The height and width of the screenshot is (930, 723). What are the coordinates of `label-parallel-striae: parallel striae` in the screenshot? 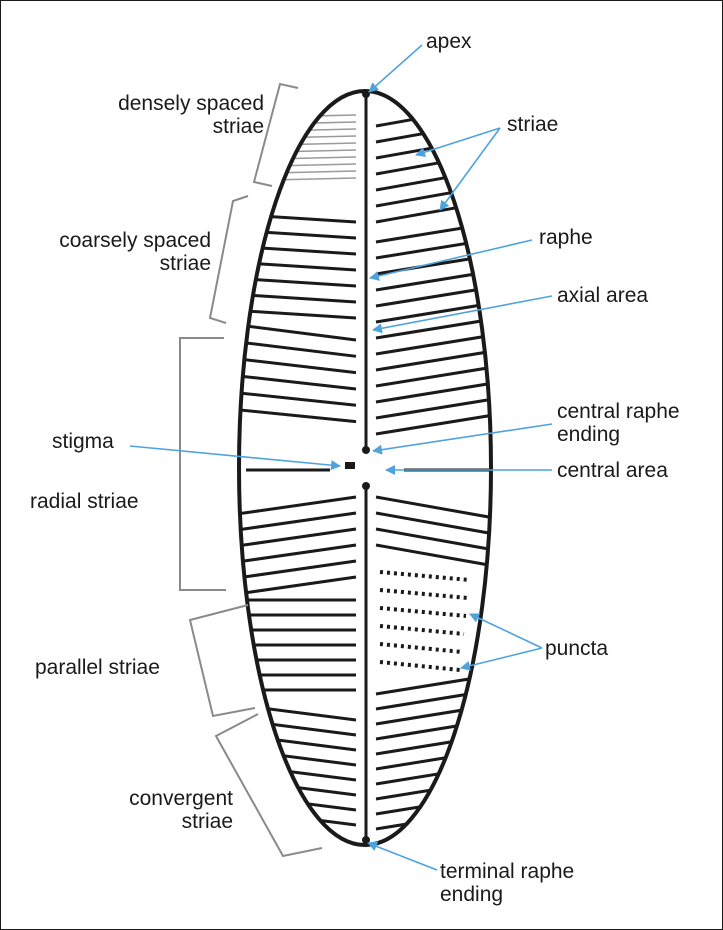 It's located at (97, 667).